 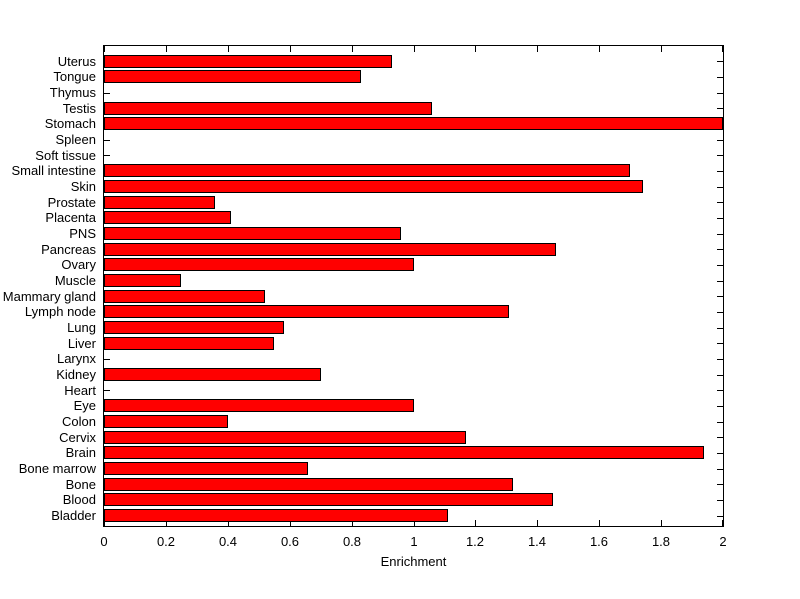 I want to click on y-tick-label-colon: Colon, so click(x=79, y=421).